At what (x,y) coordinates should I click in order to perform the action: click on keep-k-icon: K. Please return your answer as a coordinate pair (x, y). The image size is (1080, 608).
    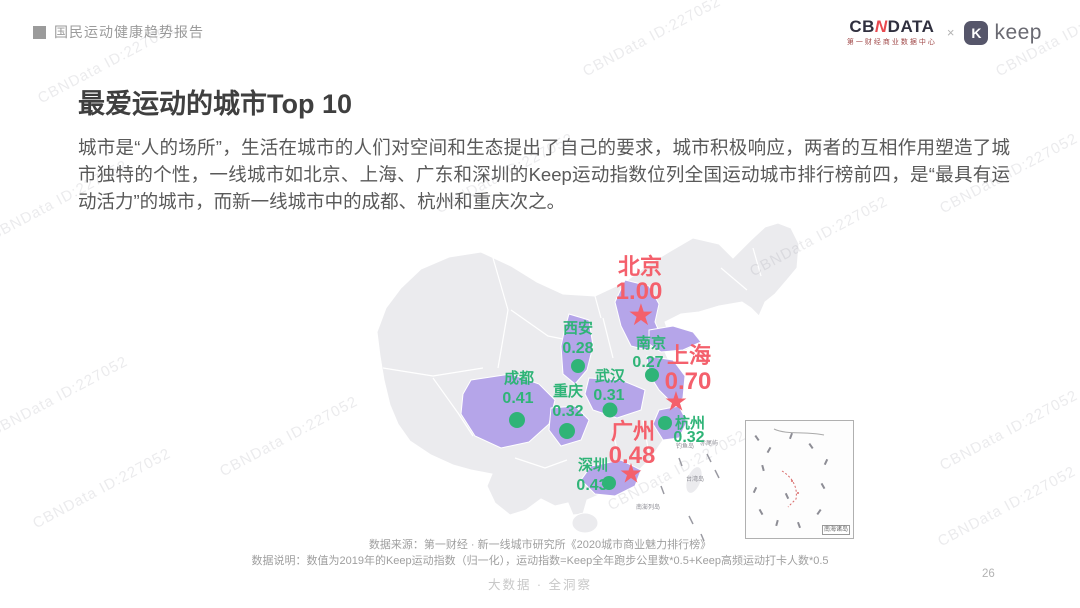
    Looking at the image, I should click on (976, 32).